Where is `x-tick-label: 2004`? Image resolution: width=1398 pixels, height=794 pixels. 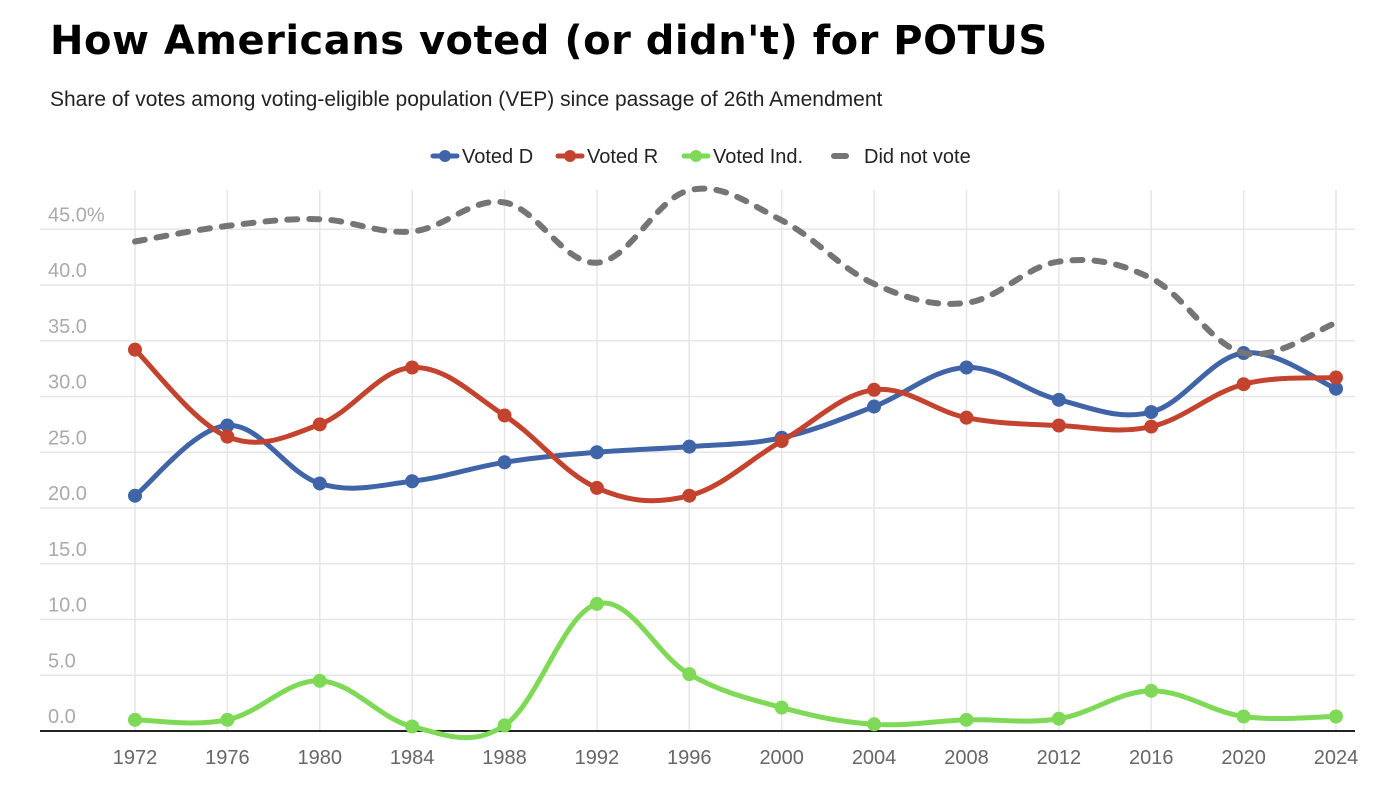
x-tick-label: 2004 is located at coordinates (874, 758).